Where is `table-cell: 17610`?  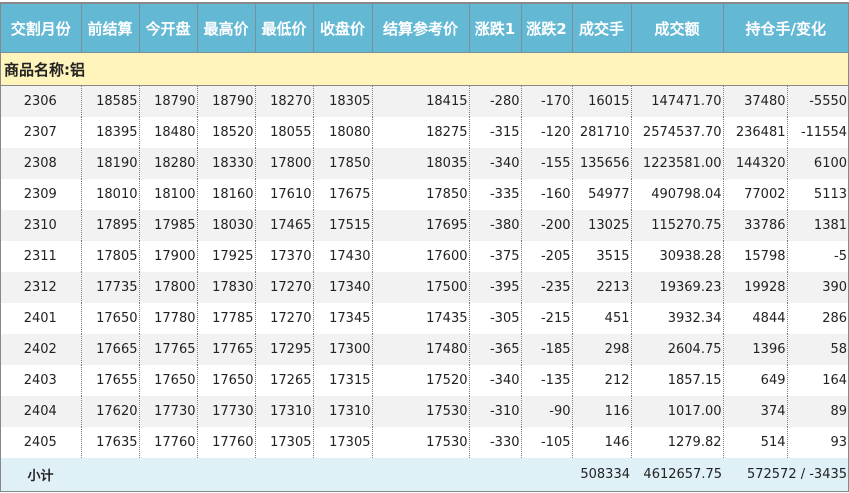
table-cell: 17610 is located at coordinates (284, 194).